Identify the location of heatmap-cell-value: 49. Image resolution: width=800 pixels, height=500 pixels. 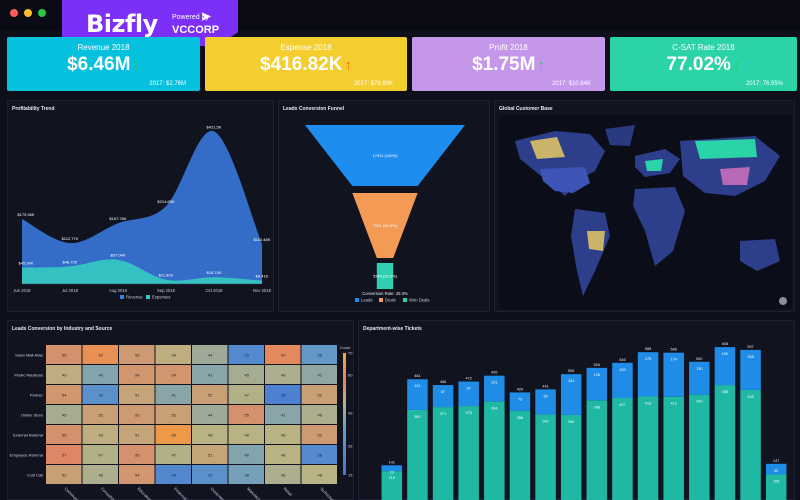
(101, 435).